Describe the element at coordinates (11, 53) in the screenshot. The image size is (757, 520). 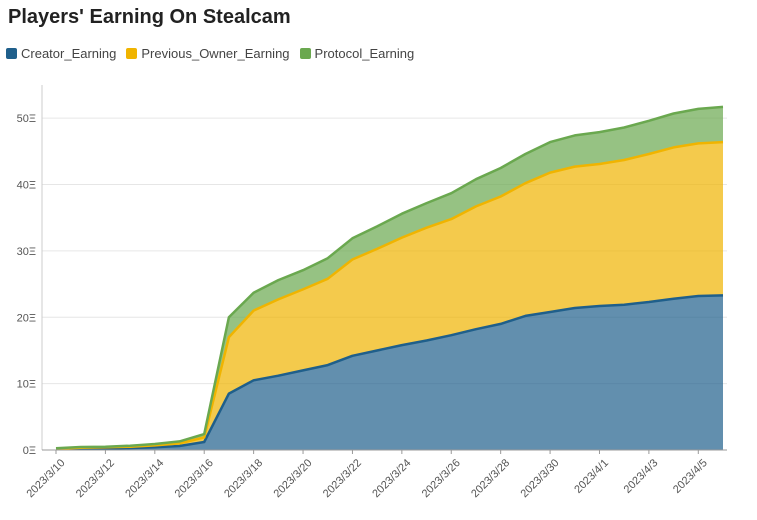
I see `legend-swatch-creator` at that location.